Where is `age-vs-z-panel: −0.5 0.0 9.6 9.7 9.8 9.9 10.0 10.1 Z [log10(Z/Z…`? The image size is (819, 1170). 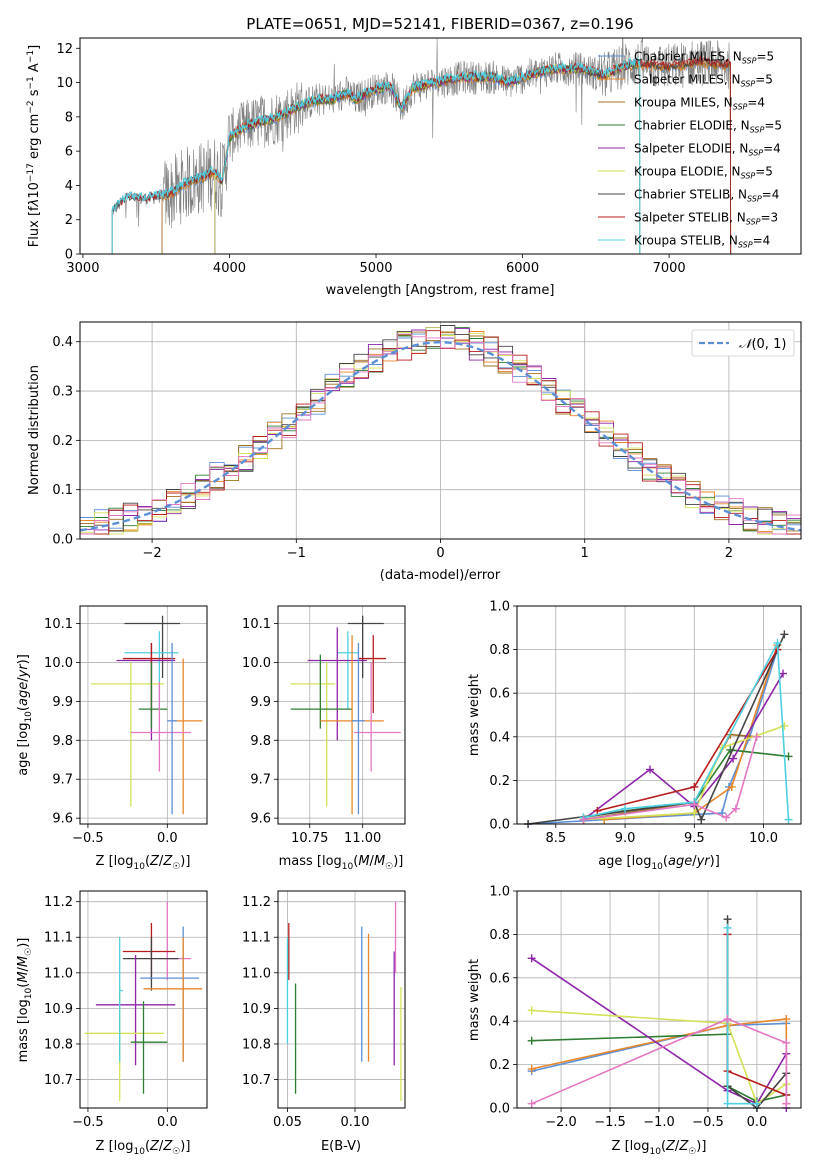 age-vs-z-panel: −0.5 0.0 9.6 9.7 9.8 9.9 10.0 10.1 Z [log10(Z/Z… is located at coordinates (112, 738).